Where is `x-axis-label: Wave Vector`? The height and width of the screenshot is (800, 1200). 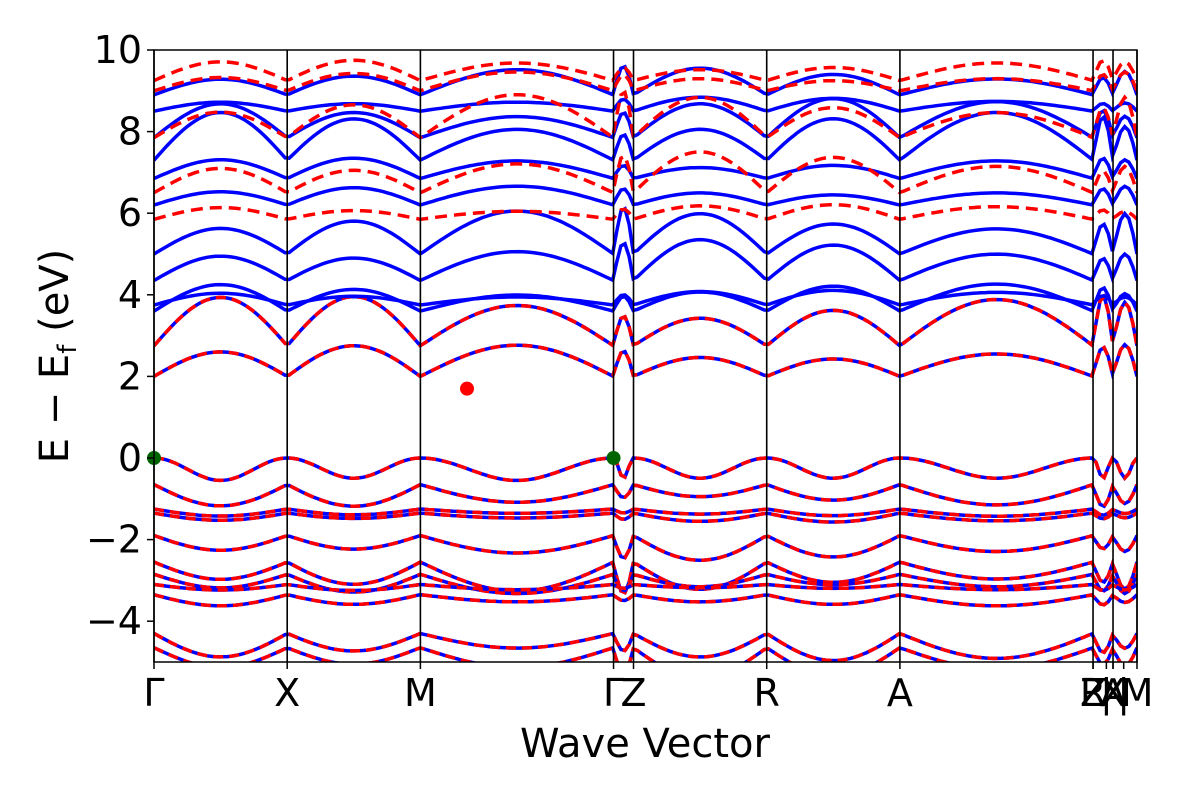
x-axis-label: Wave Vector is located at coordinates (645, 744).